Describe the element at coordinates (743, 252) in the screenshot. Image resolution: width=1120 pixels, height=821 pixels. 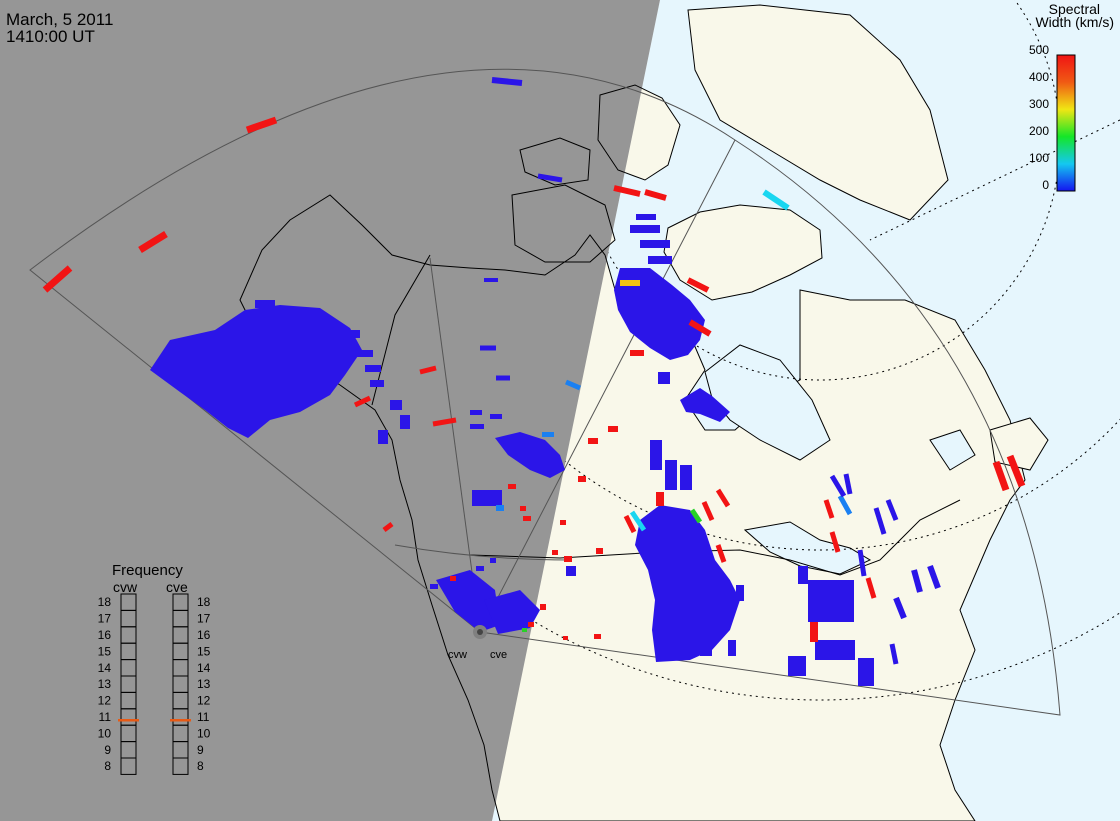
I see `baffin-island-landmass` at that location.